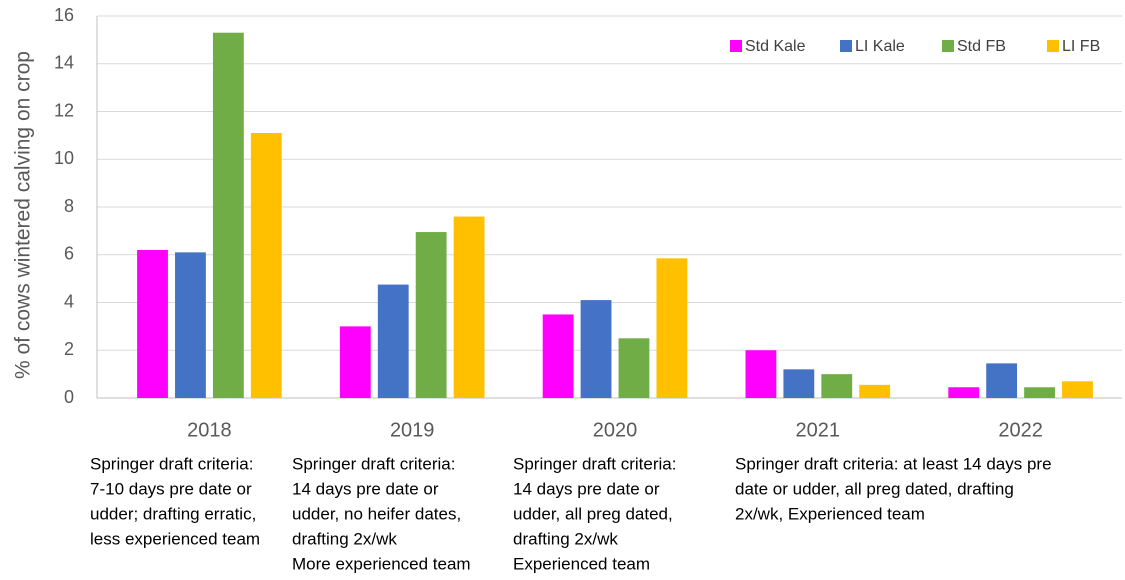 The image size is (1125, 580). Describe the element at coordinates (64, 15) in the screenshot. I see `y-tick-label: 16` at that location.